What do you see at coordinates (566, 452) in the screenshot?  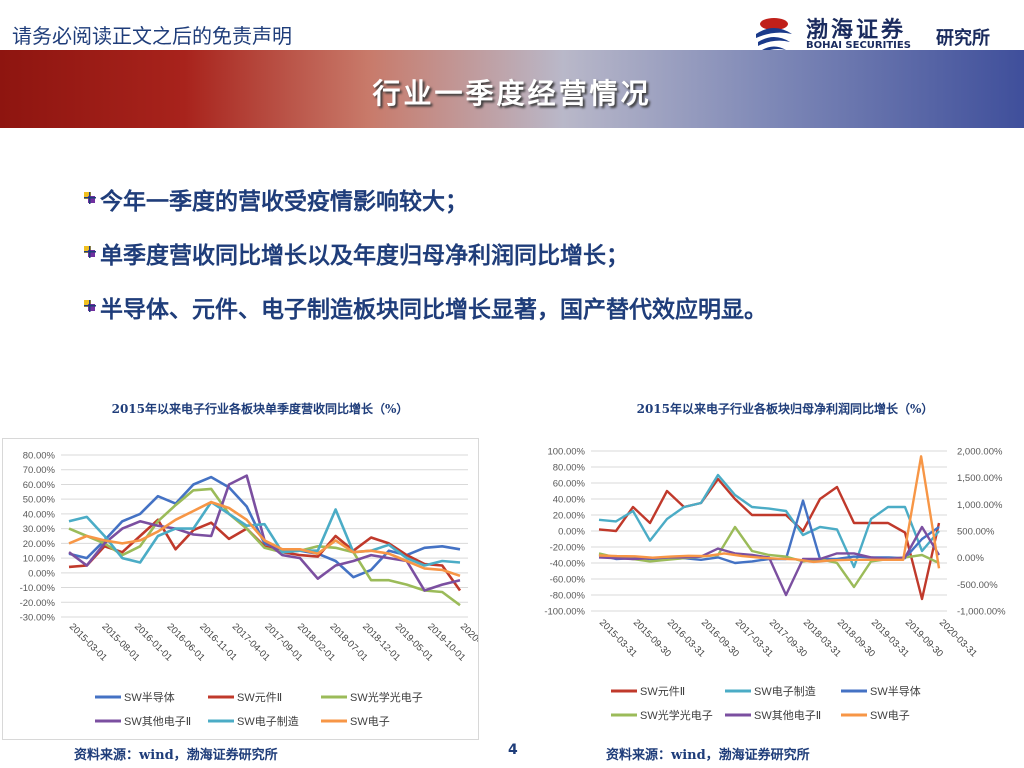 I see `chart2-y-left-tick-label: 100.00%` at bounding box center [566, 452].